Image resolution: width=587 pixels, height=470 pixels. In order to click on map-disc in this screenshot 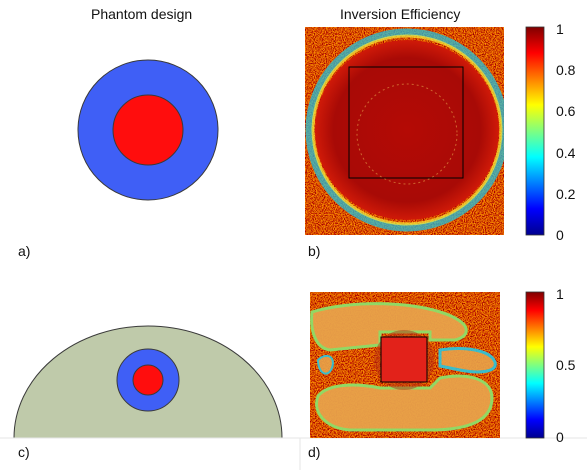, I will do `click(407, 130)`.